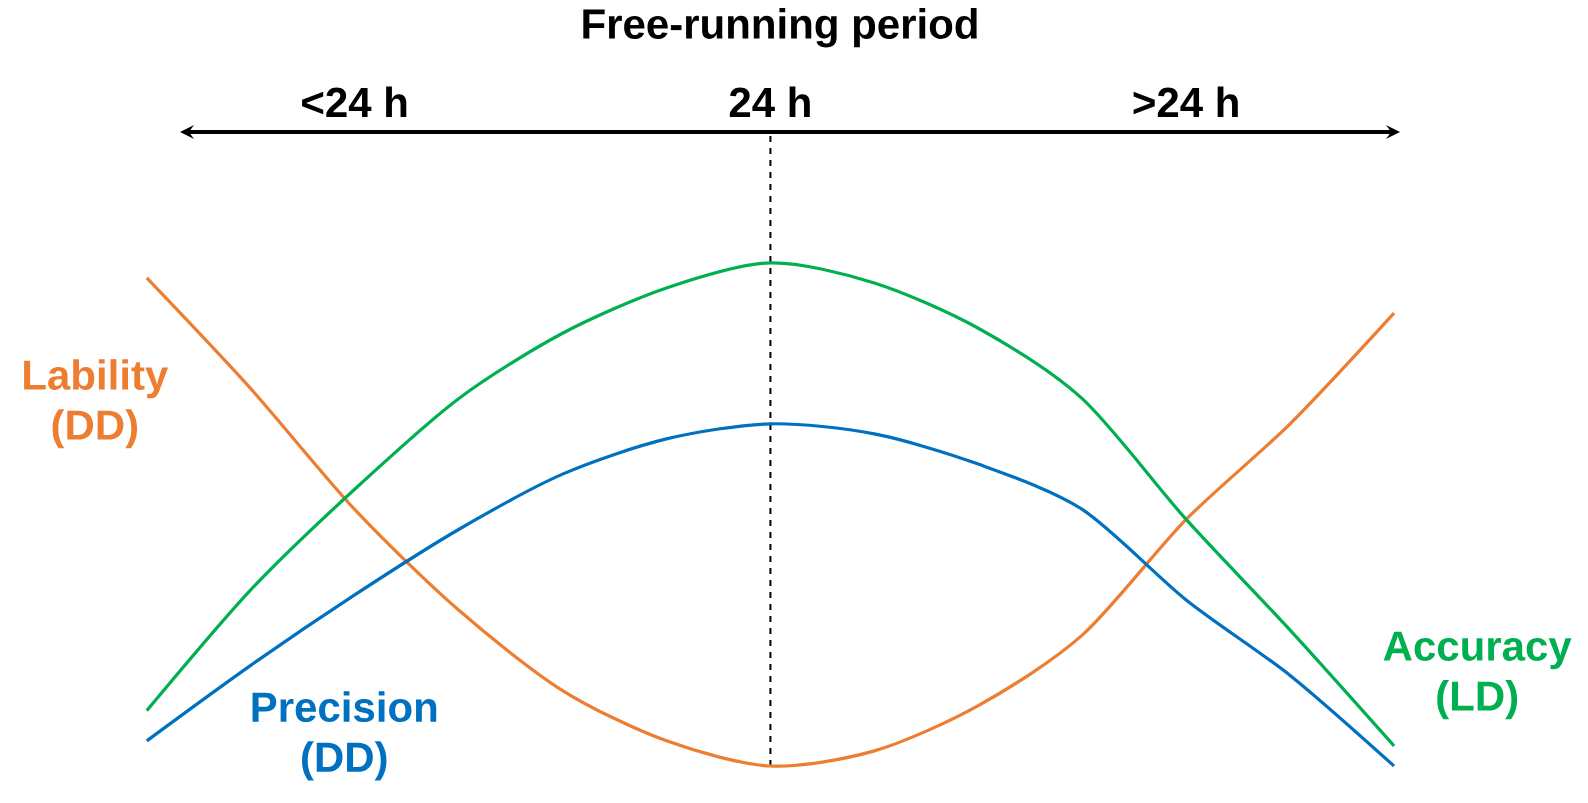 The width and height of the screenshot is (1588, 803). What do you see at coordinates (354, 101) in the screenshot?
I see `x-tick-label: <24 h` at bounding box center [354, 101].